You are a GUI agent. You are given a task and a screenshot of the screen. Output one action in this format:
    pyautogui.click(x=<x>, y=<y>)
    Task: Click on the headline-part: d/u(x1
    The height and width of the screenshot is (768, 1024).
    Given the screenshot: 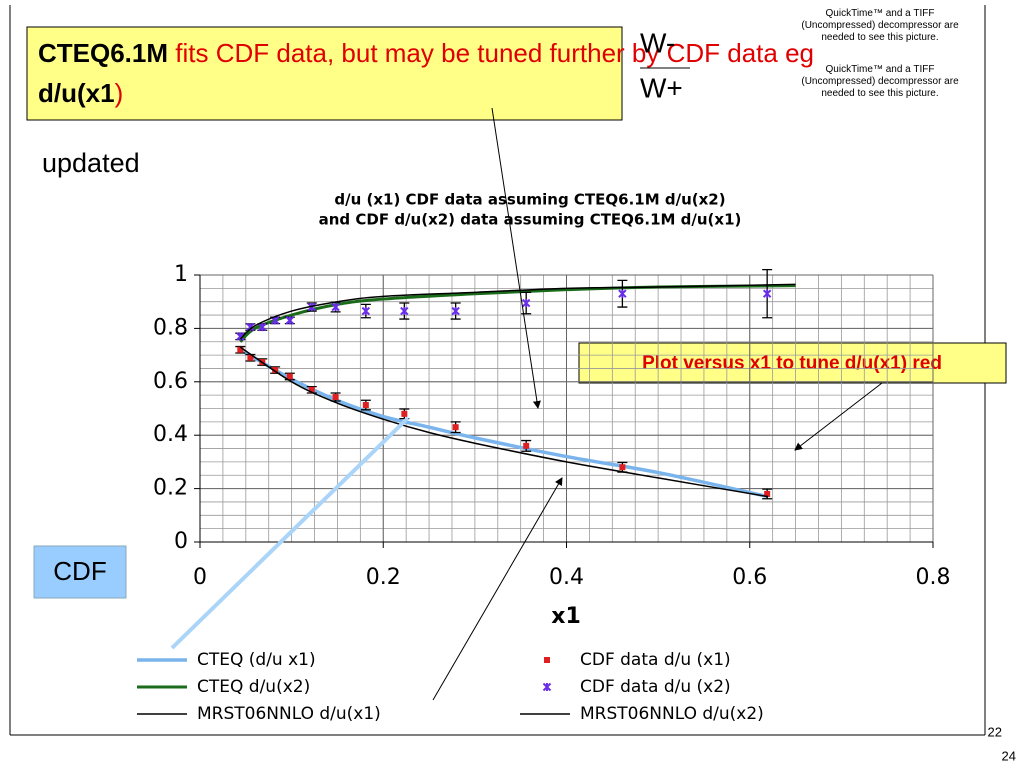 What is the action you would take?
    pyautogui.click(x=76, y=93)
    